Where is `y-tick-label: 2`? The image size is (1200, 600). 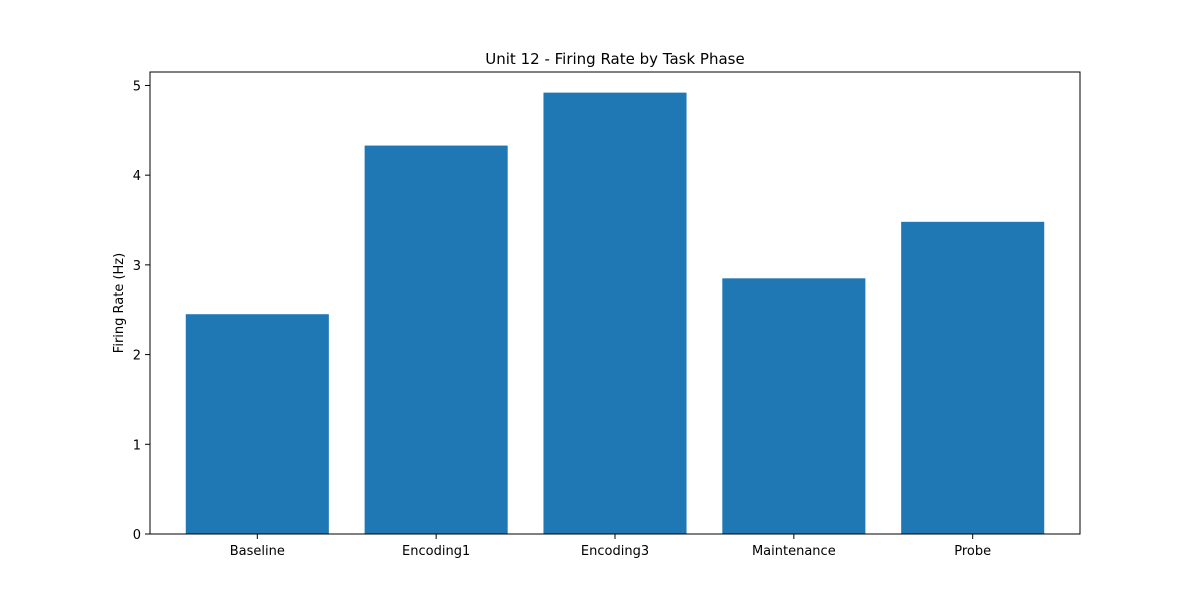 y-tick-label: 2 is located at coordinates (137, 356).